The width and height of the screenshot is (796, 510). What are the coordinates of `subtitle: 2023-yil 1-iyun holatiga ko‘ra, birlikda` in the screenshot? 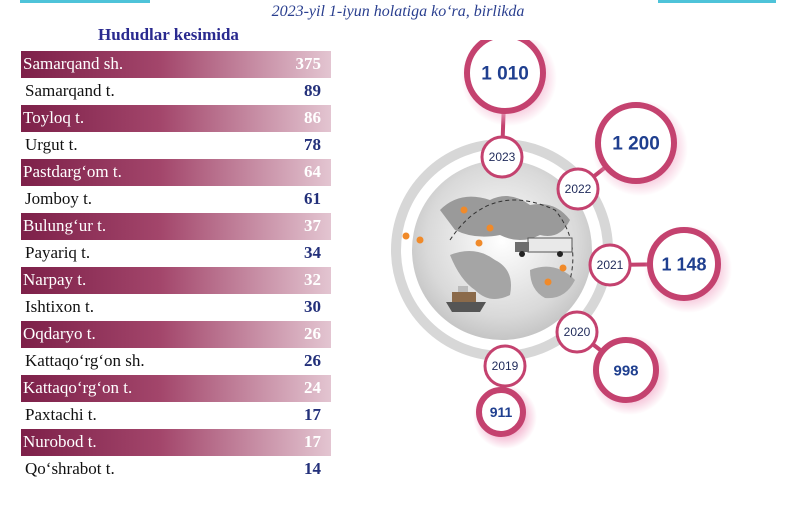 It's located at (398, 11).